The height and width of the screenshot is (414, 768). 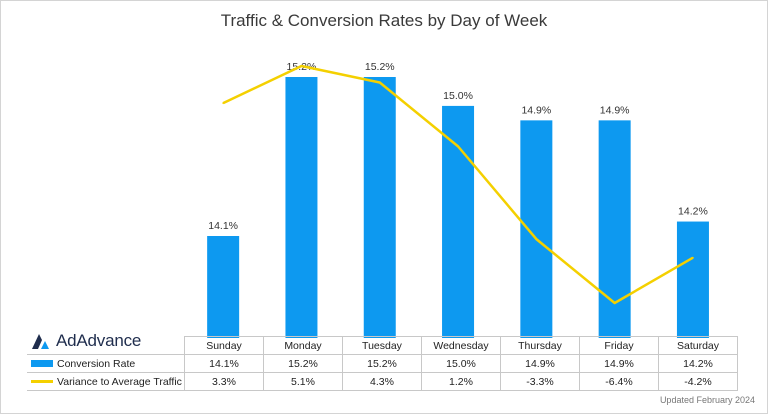 What do you see at coordinates (379, 82) in the screenshot?
I see `variance-point-tuesday` at bounding box center [379, 82].